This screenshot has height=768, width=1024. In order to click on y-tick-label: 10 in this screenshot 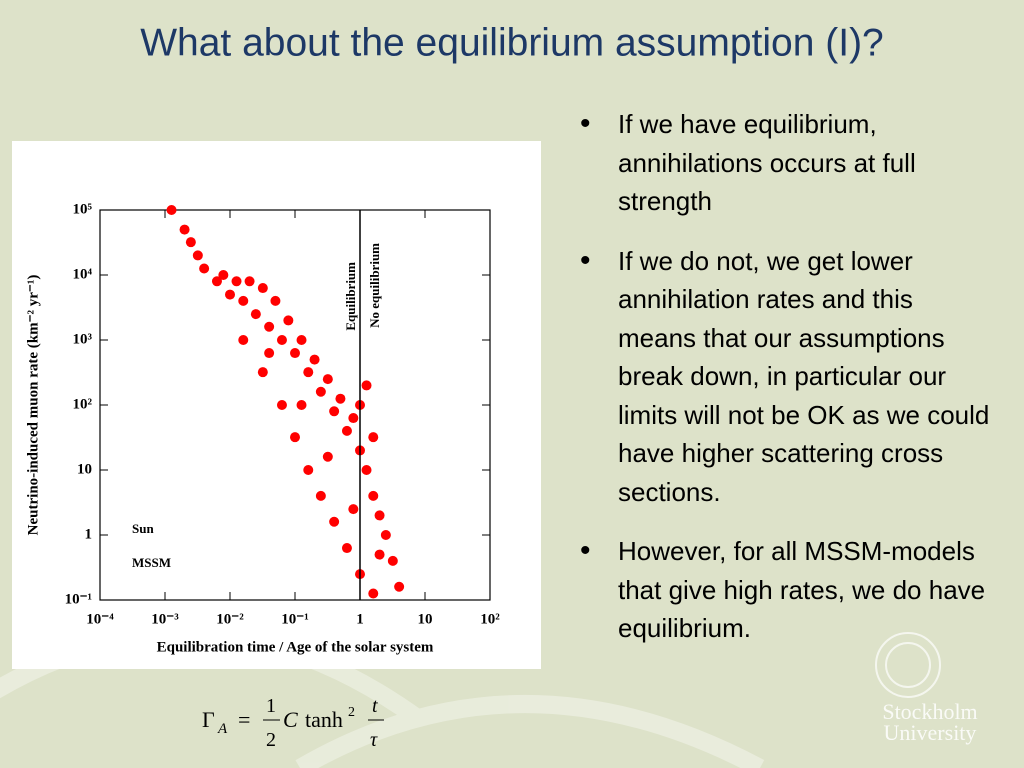, I will do `click(84, 469)`.